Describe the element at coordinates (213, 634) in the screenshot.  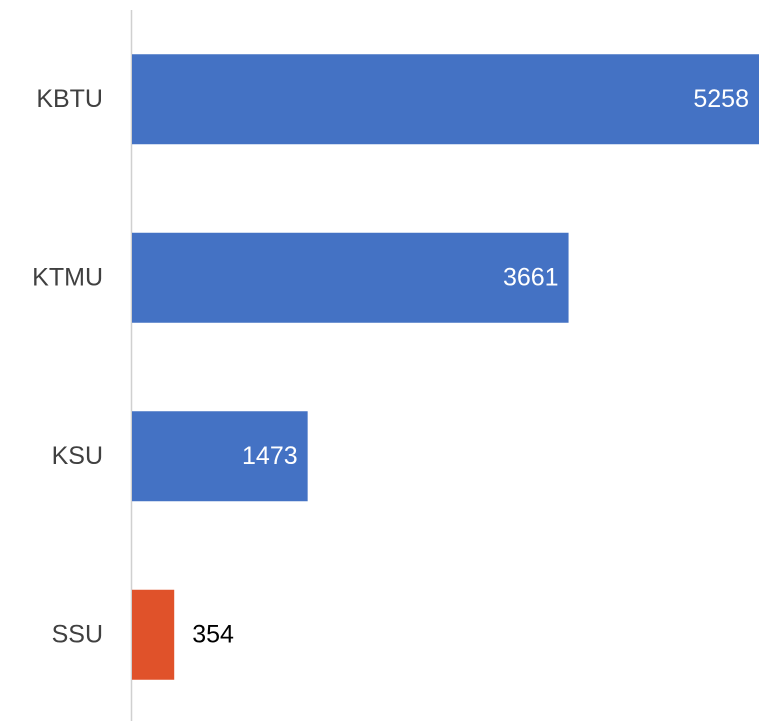
I see `value-label: 354` at that location.